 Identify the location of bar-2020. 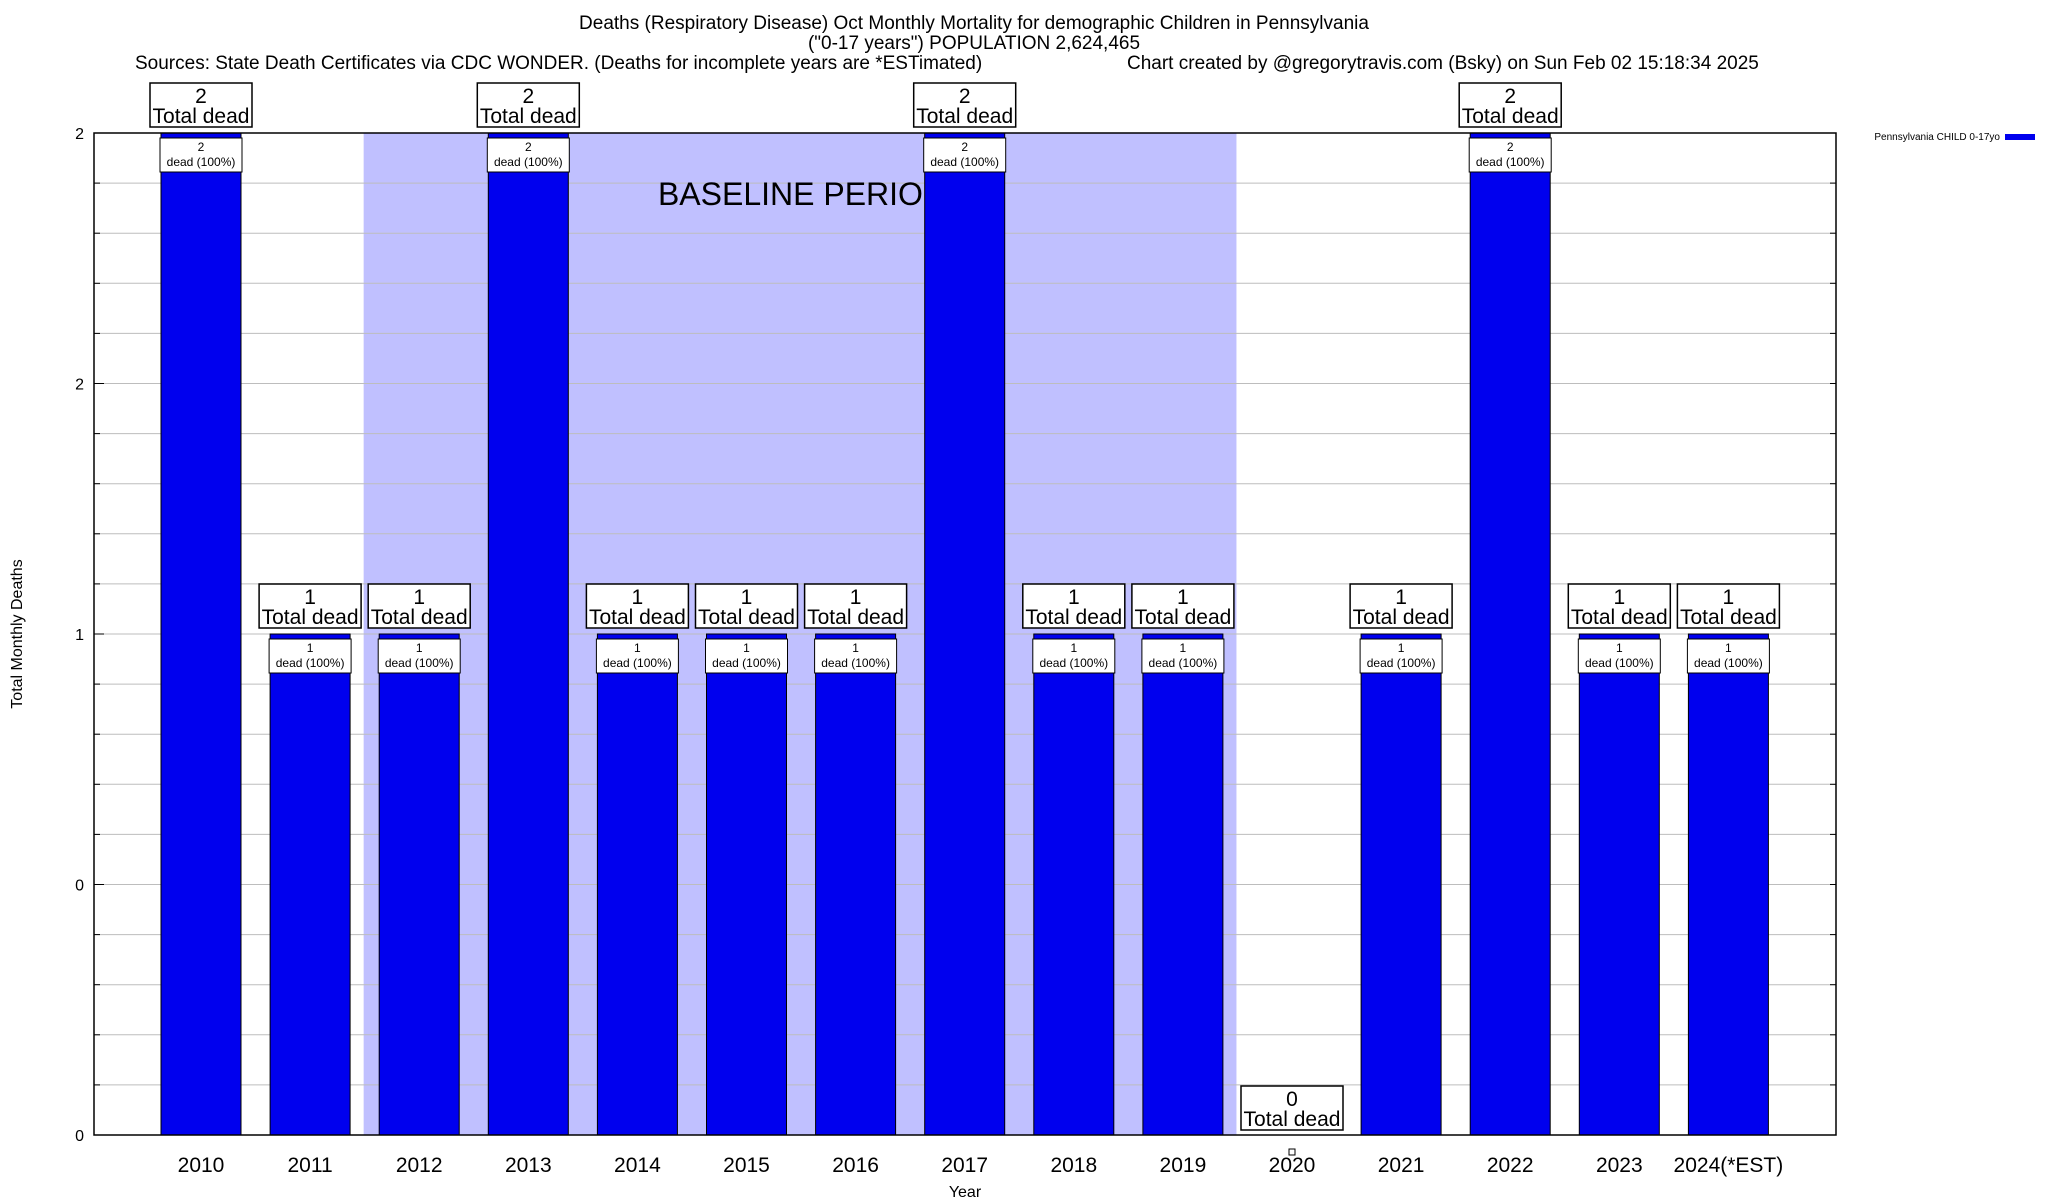
(1292, 1152).